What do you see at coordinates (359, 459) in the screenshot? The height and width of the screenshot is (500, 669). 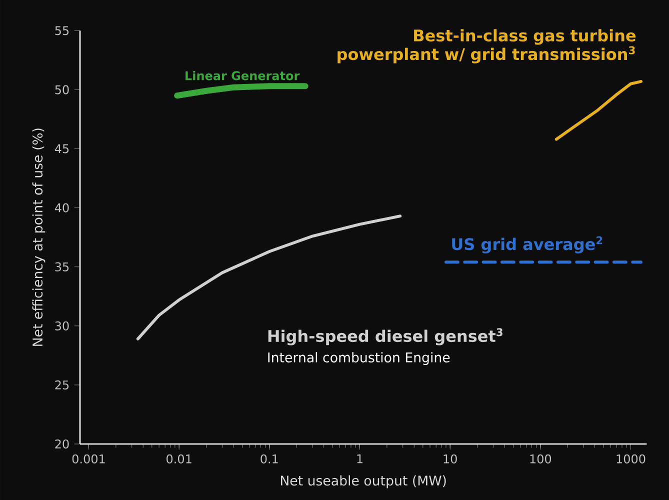 I see `x-tick-label: 1` at bounding box center [359, 459].